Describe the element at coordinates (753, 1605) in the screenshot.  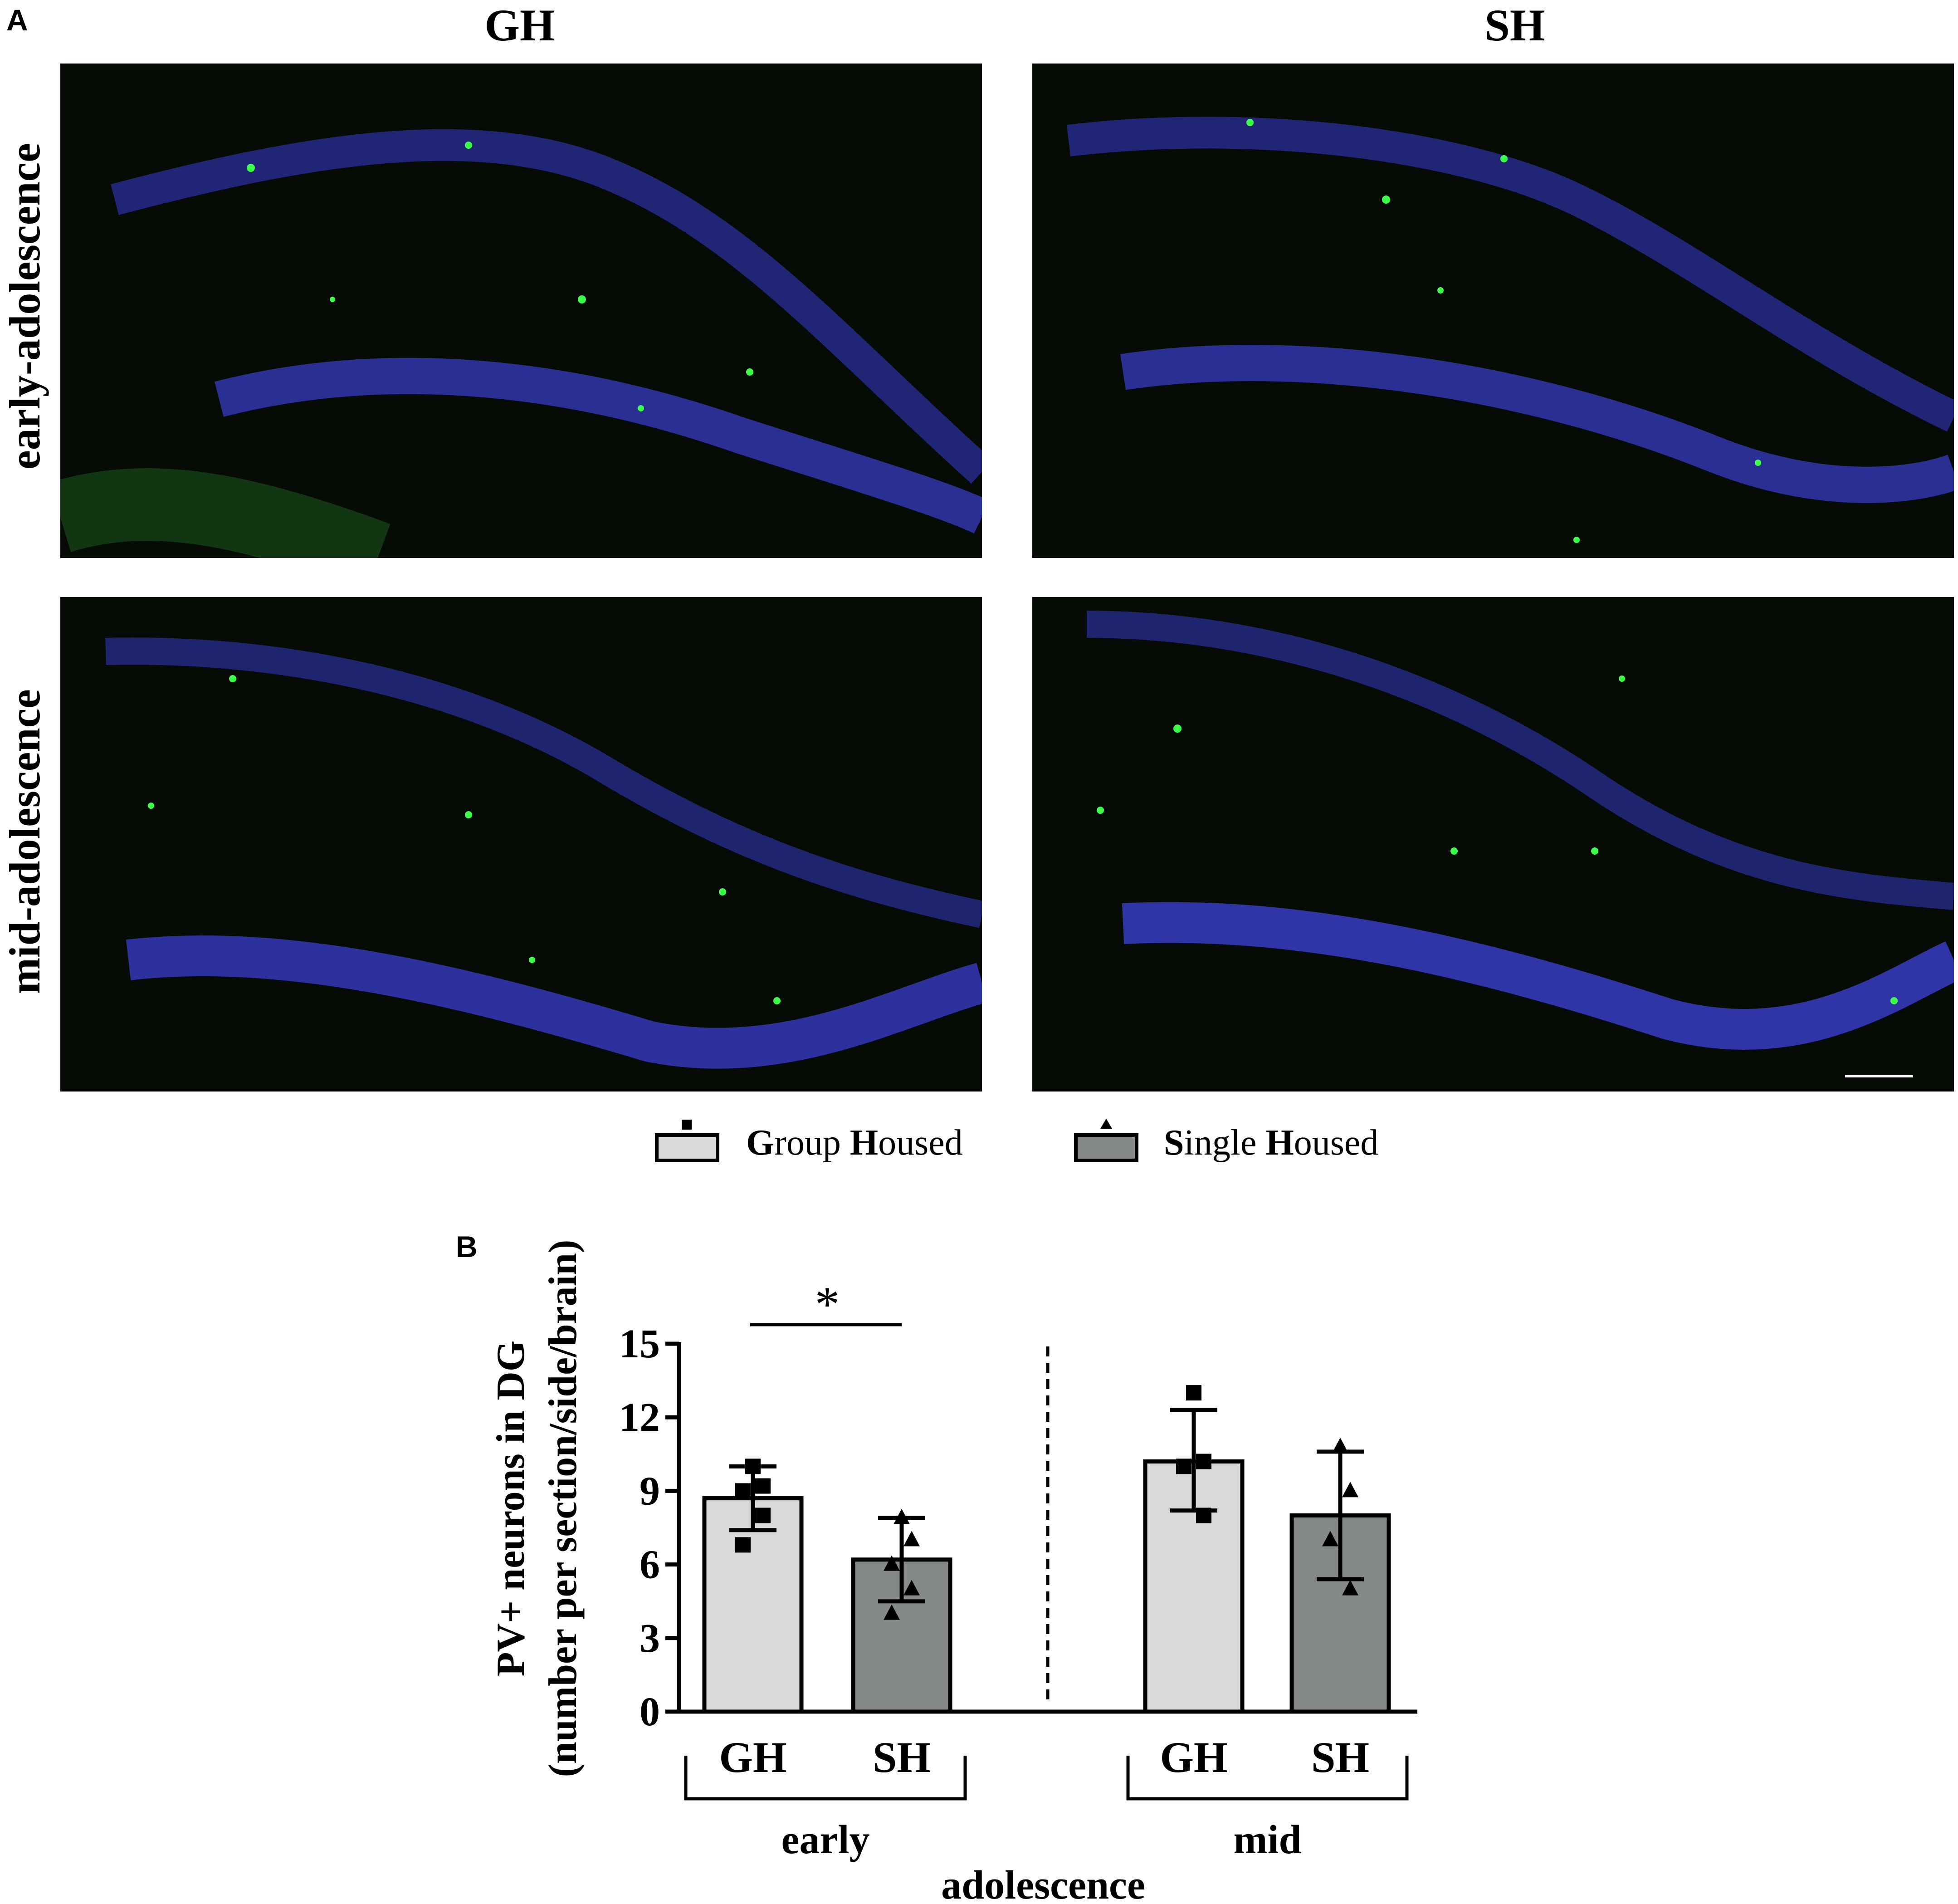
I see `bar` at that location.